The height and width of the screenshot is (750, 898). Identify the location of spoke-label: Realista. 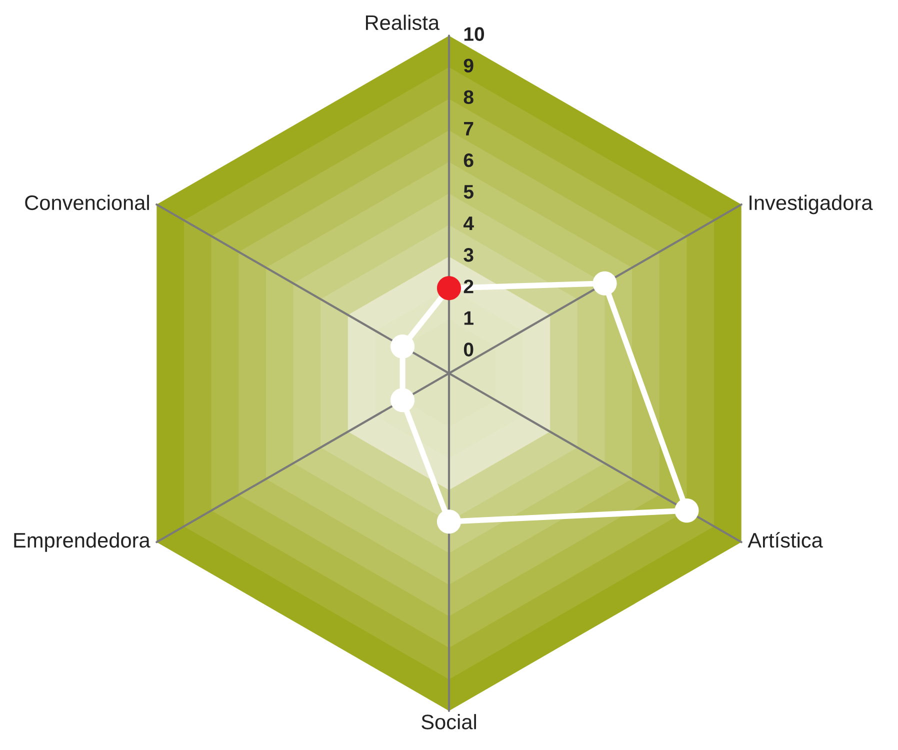
(403, 22).